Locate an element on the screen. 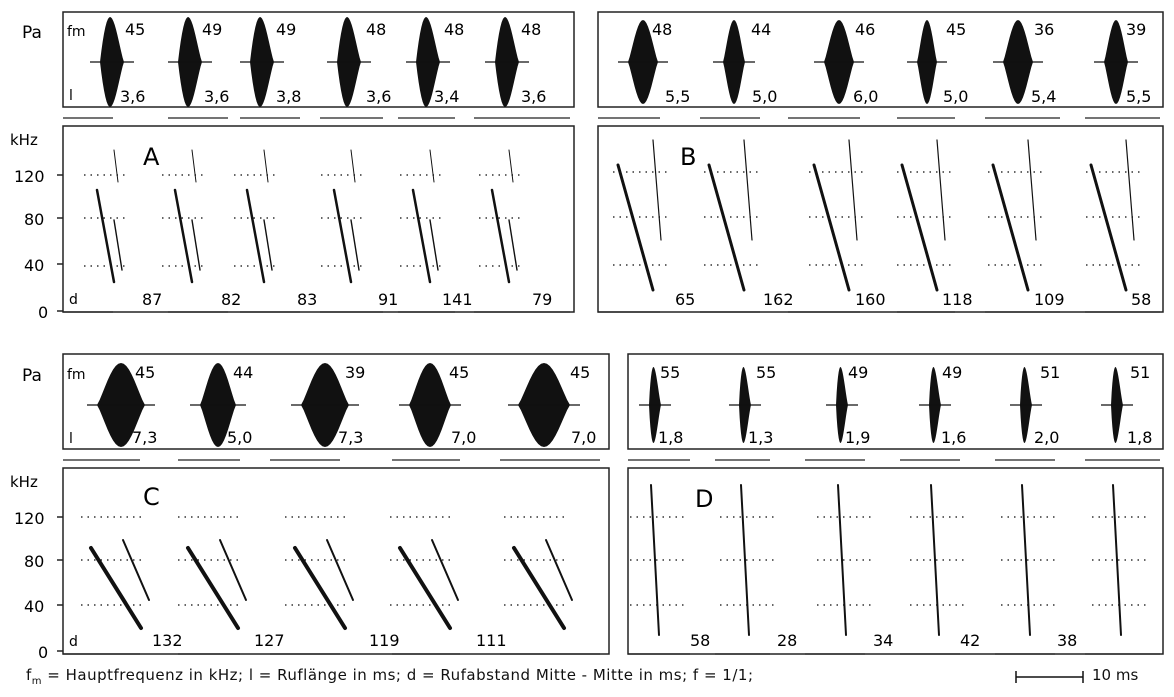 This screenshot has width=1174, height=697. caption-fm-symbol: f is located at coordinates (29, 675).